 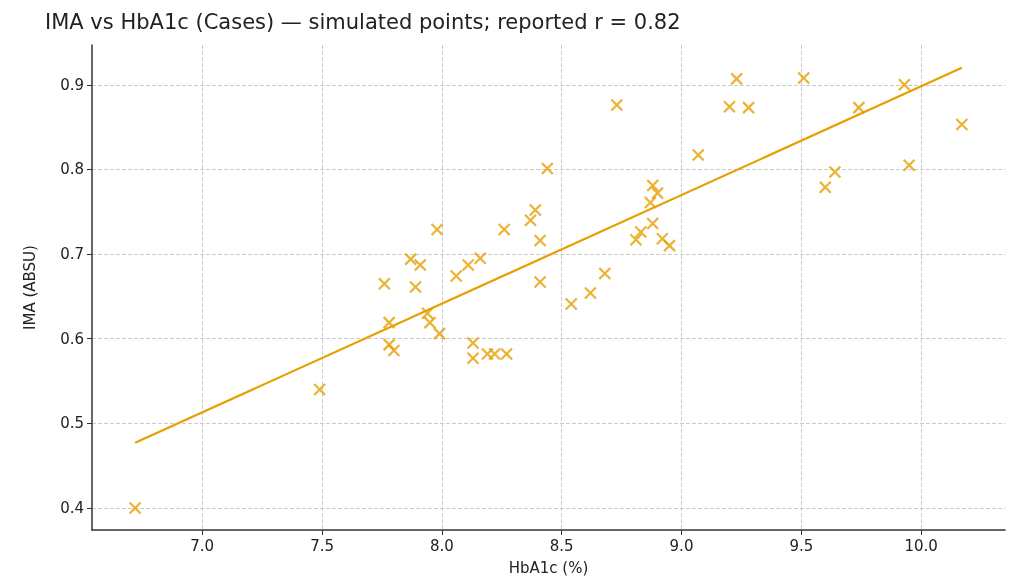 What do you see at coordinates (72, 254) in the screenshot?
I see `y-tick-label: 0.7` at bounding box center [72, 254].